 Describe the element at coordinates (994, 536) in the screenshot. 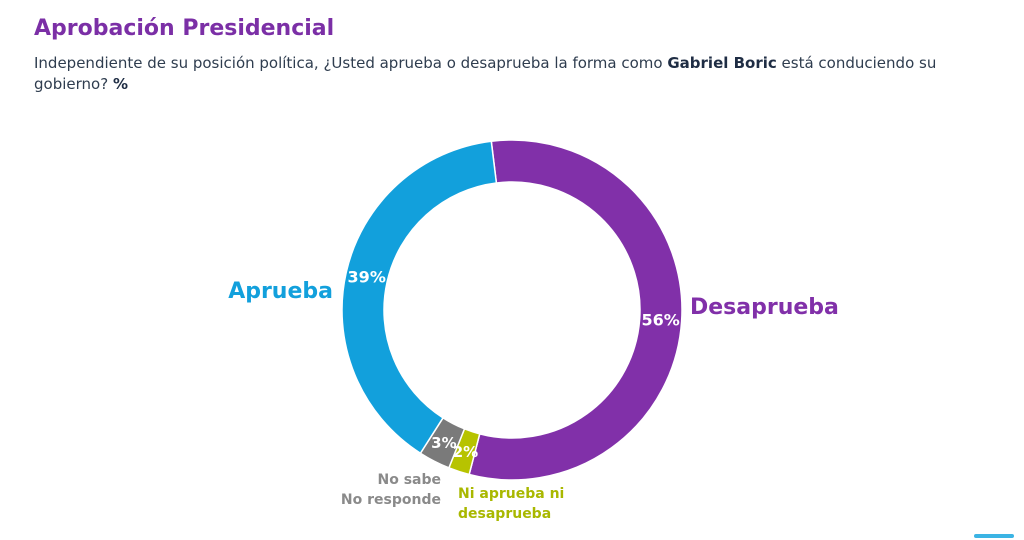

I see `corner-decoration` at that location.